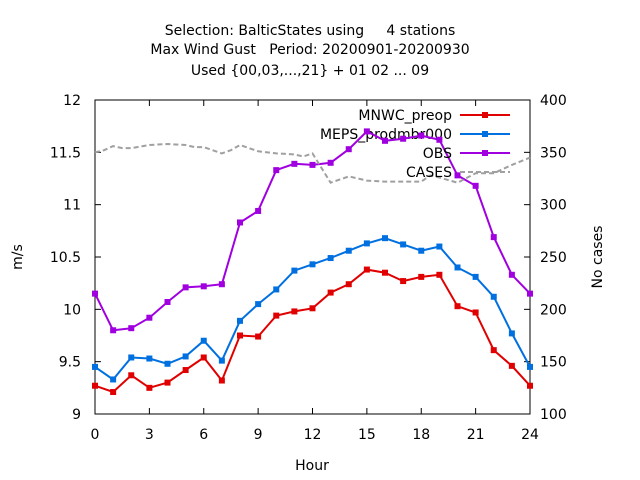 The height and width of the screenshot is (480, 640). What do you see at coordinates (476, 435) in the screenshot?
I see `x-tick-label: 21` at bounding box center [476, 435].